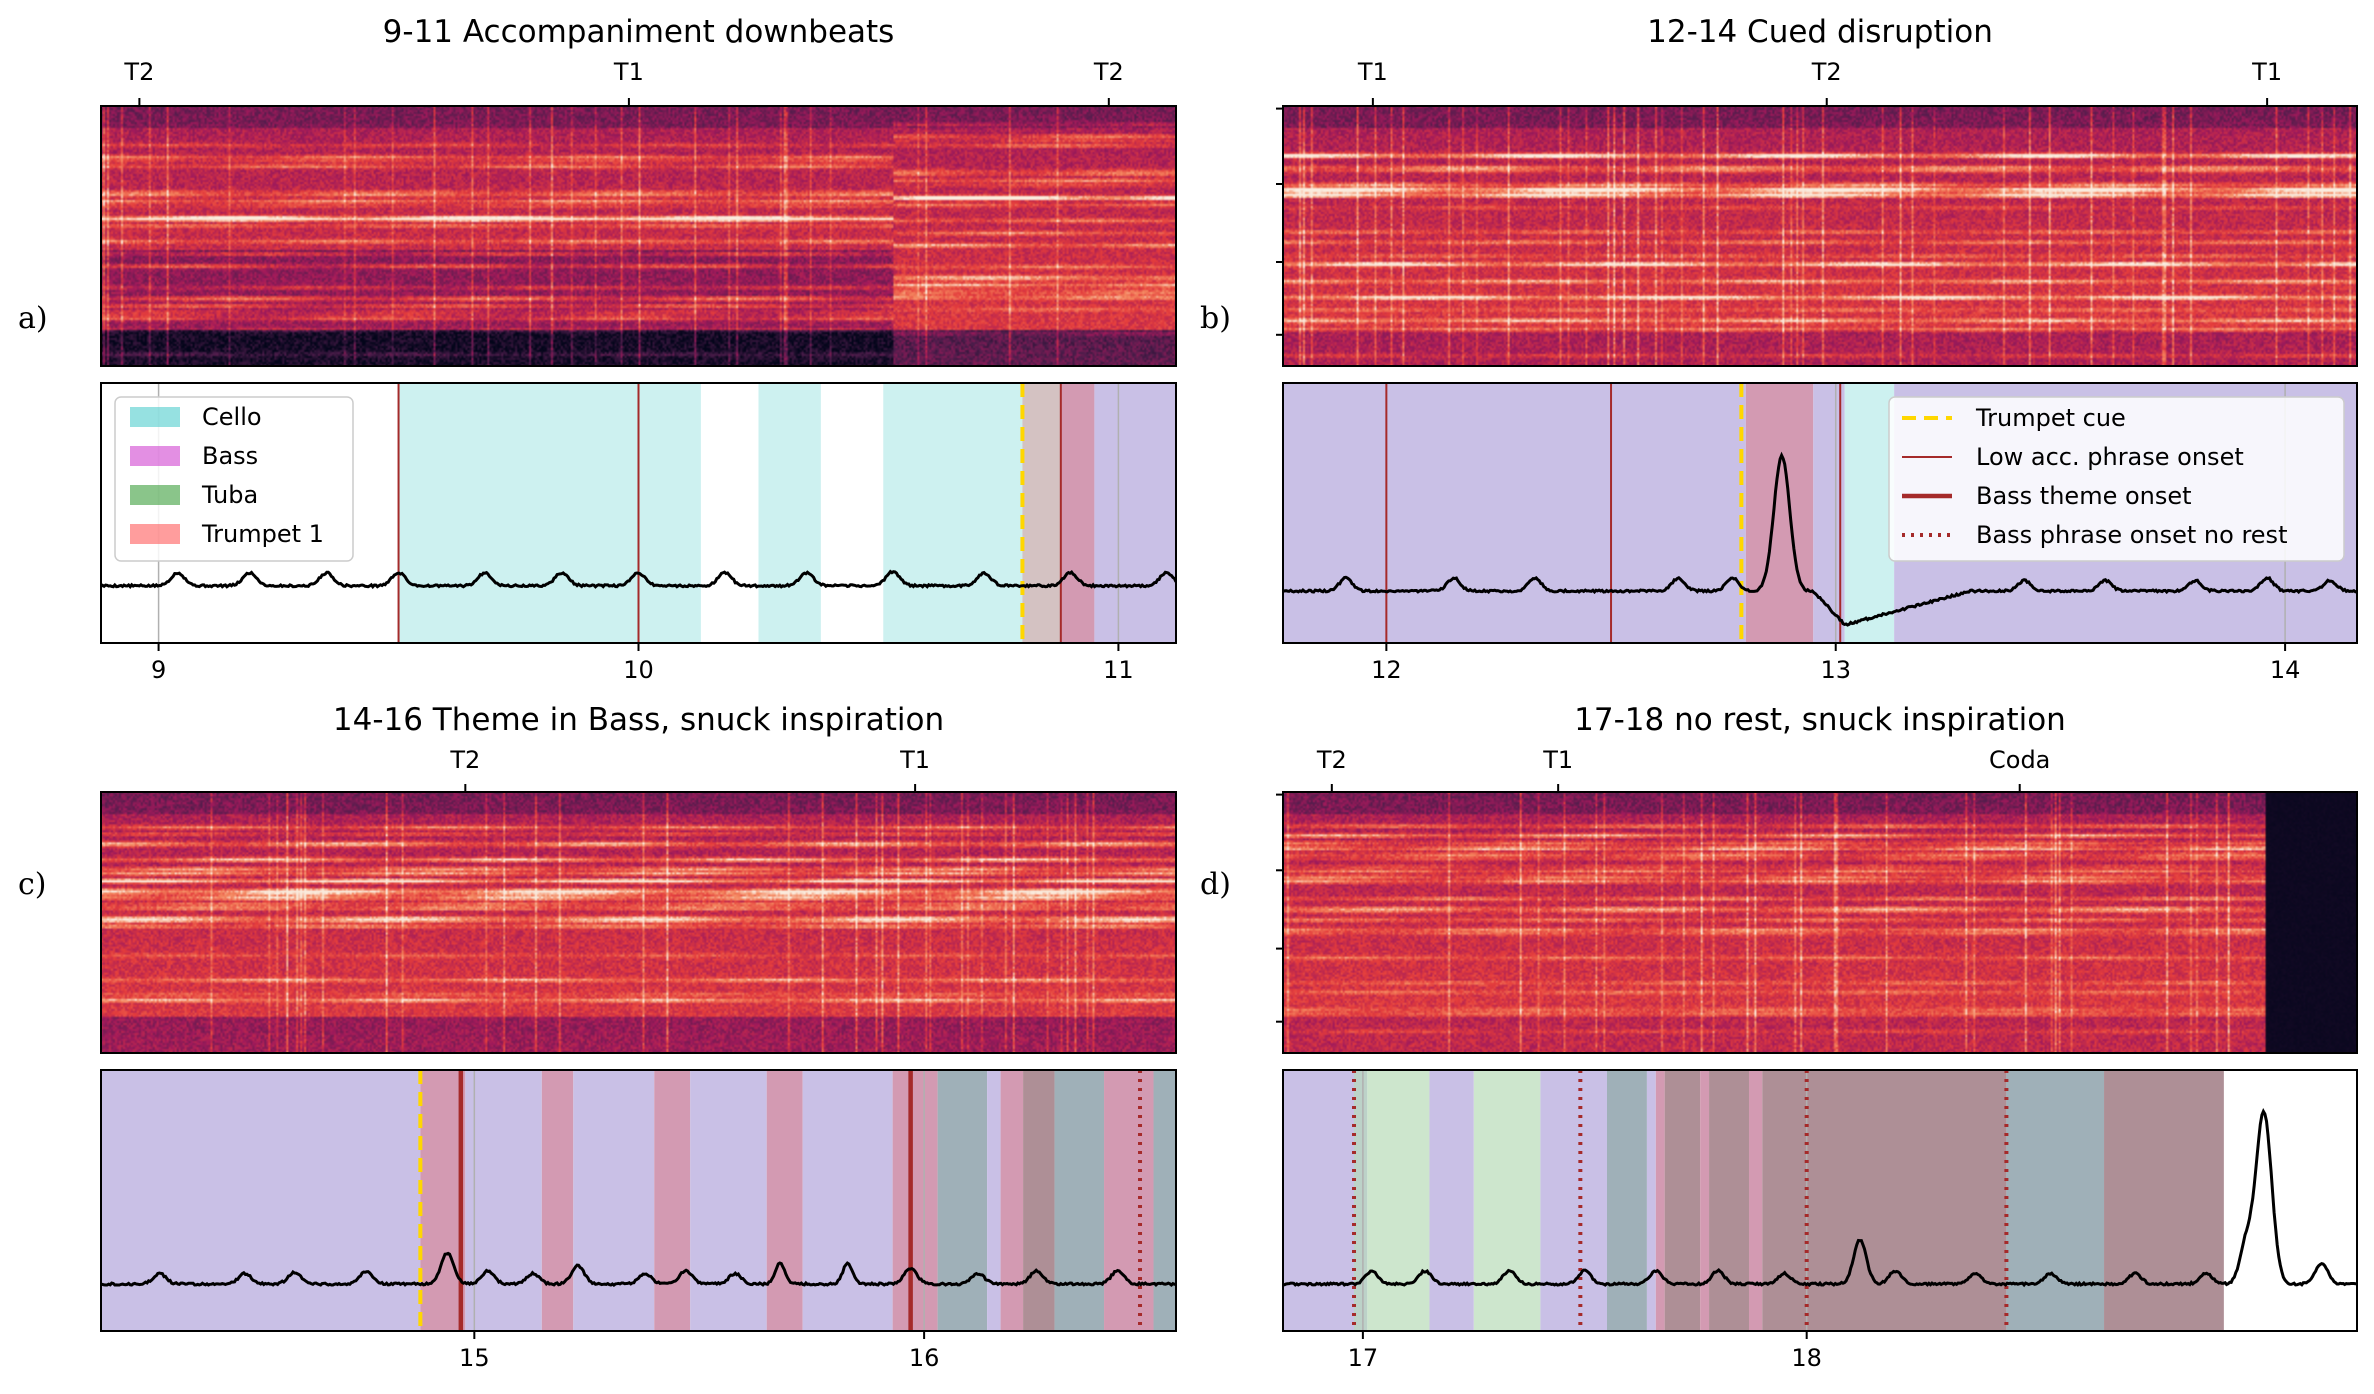  What do you see at coordinates (1215, 318) in the screenshot?
I see `panel-label: b)` at bounding box center [1215, 318].